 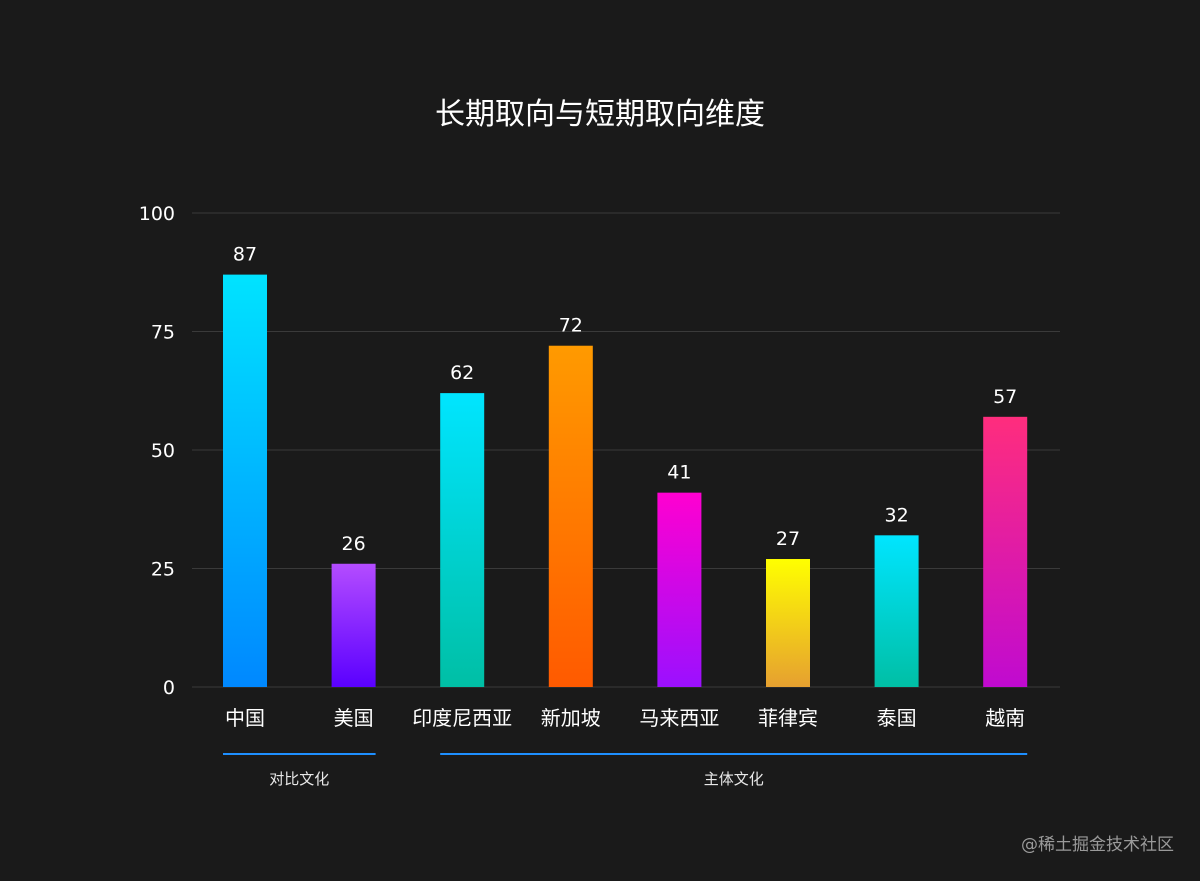 I want to click on watermark: @稀土掘金技术社区, so click(x=1097, y=845).